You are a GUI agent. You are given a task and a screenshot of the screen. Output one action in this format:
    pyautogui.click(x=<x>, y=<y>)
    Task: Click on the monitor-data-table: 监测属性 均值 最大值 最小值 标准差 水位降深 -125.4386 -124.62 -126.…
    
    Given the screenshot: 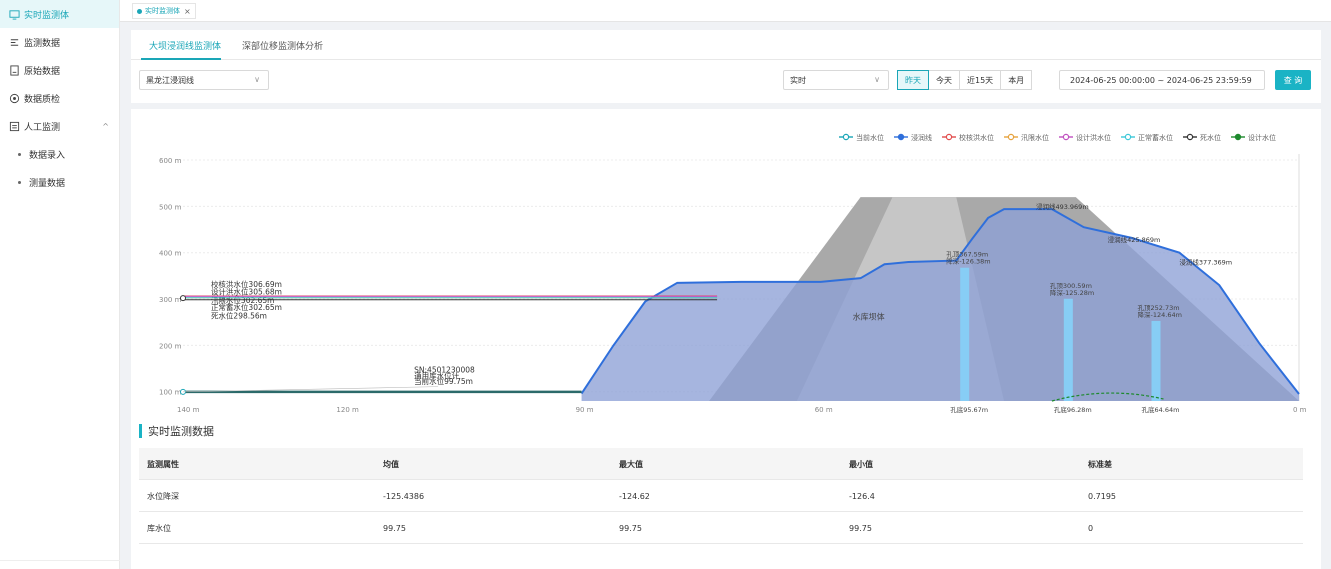 What is the action you would take?
    pyautogui.click(x=721, y=496)
    